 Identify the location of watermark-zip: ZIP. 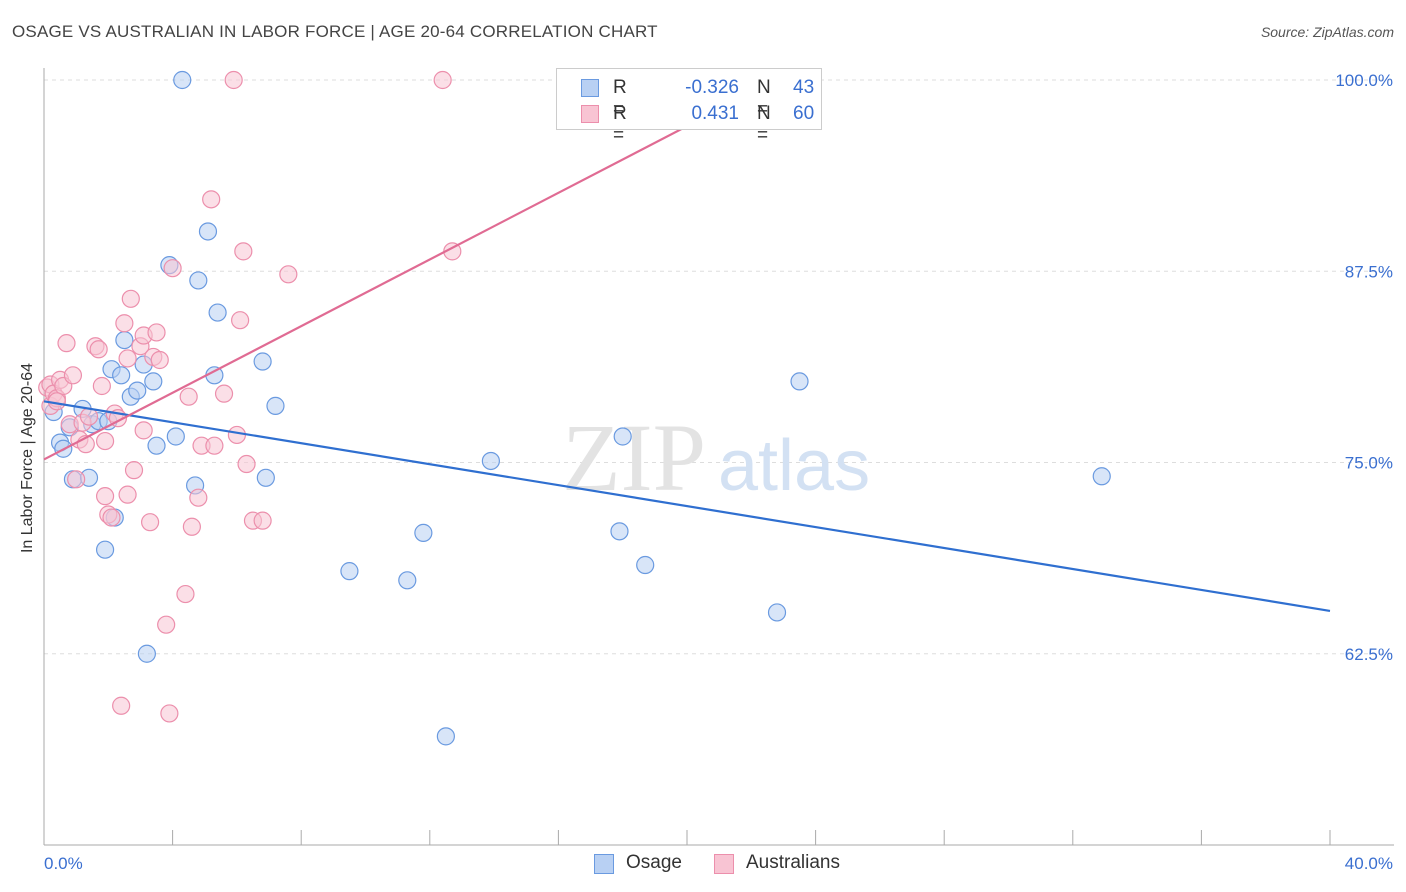
(634, 457).